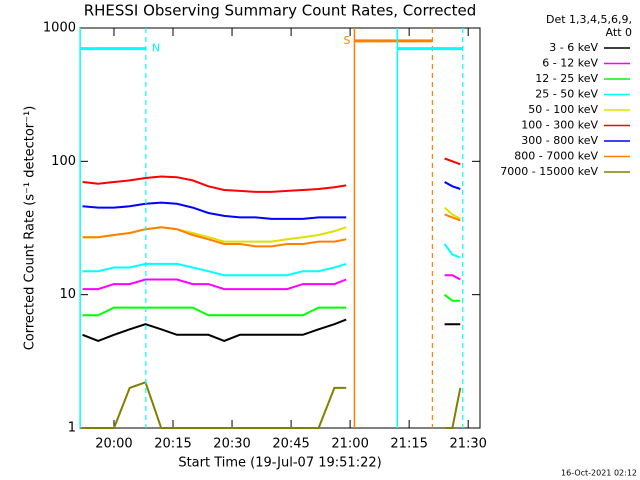 Image resolution: width=640 pixels, height=480 pixels. I want to click on y-axis-label: Corrected Count Rate (s⁻¹ detector⁻¹), so click(30, 228).